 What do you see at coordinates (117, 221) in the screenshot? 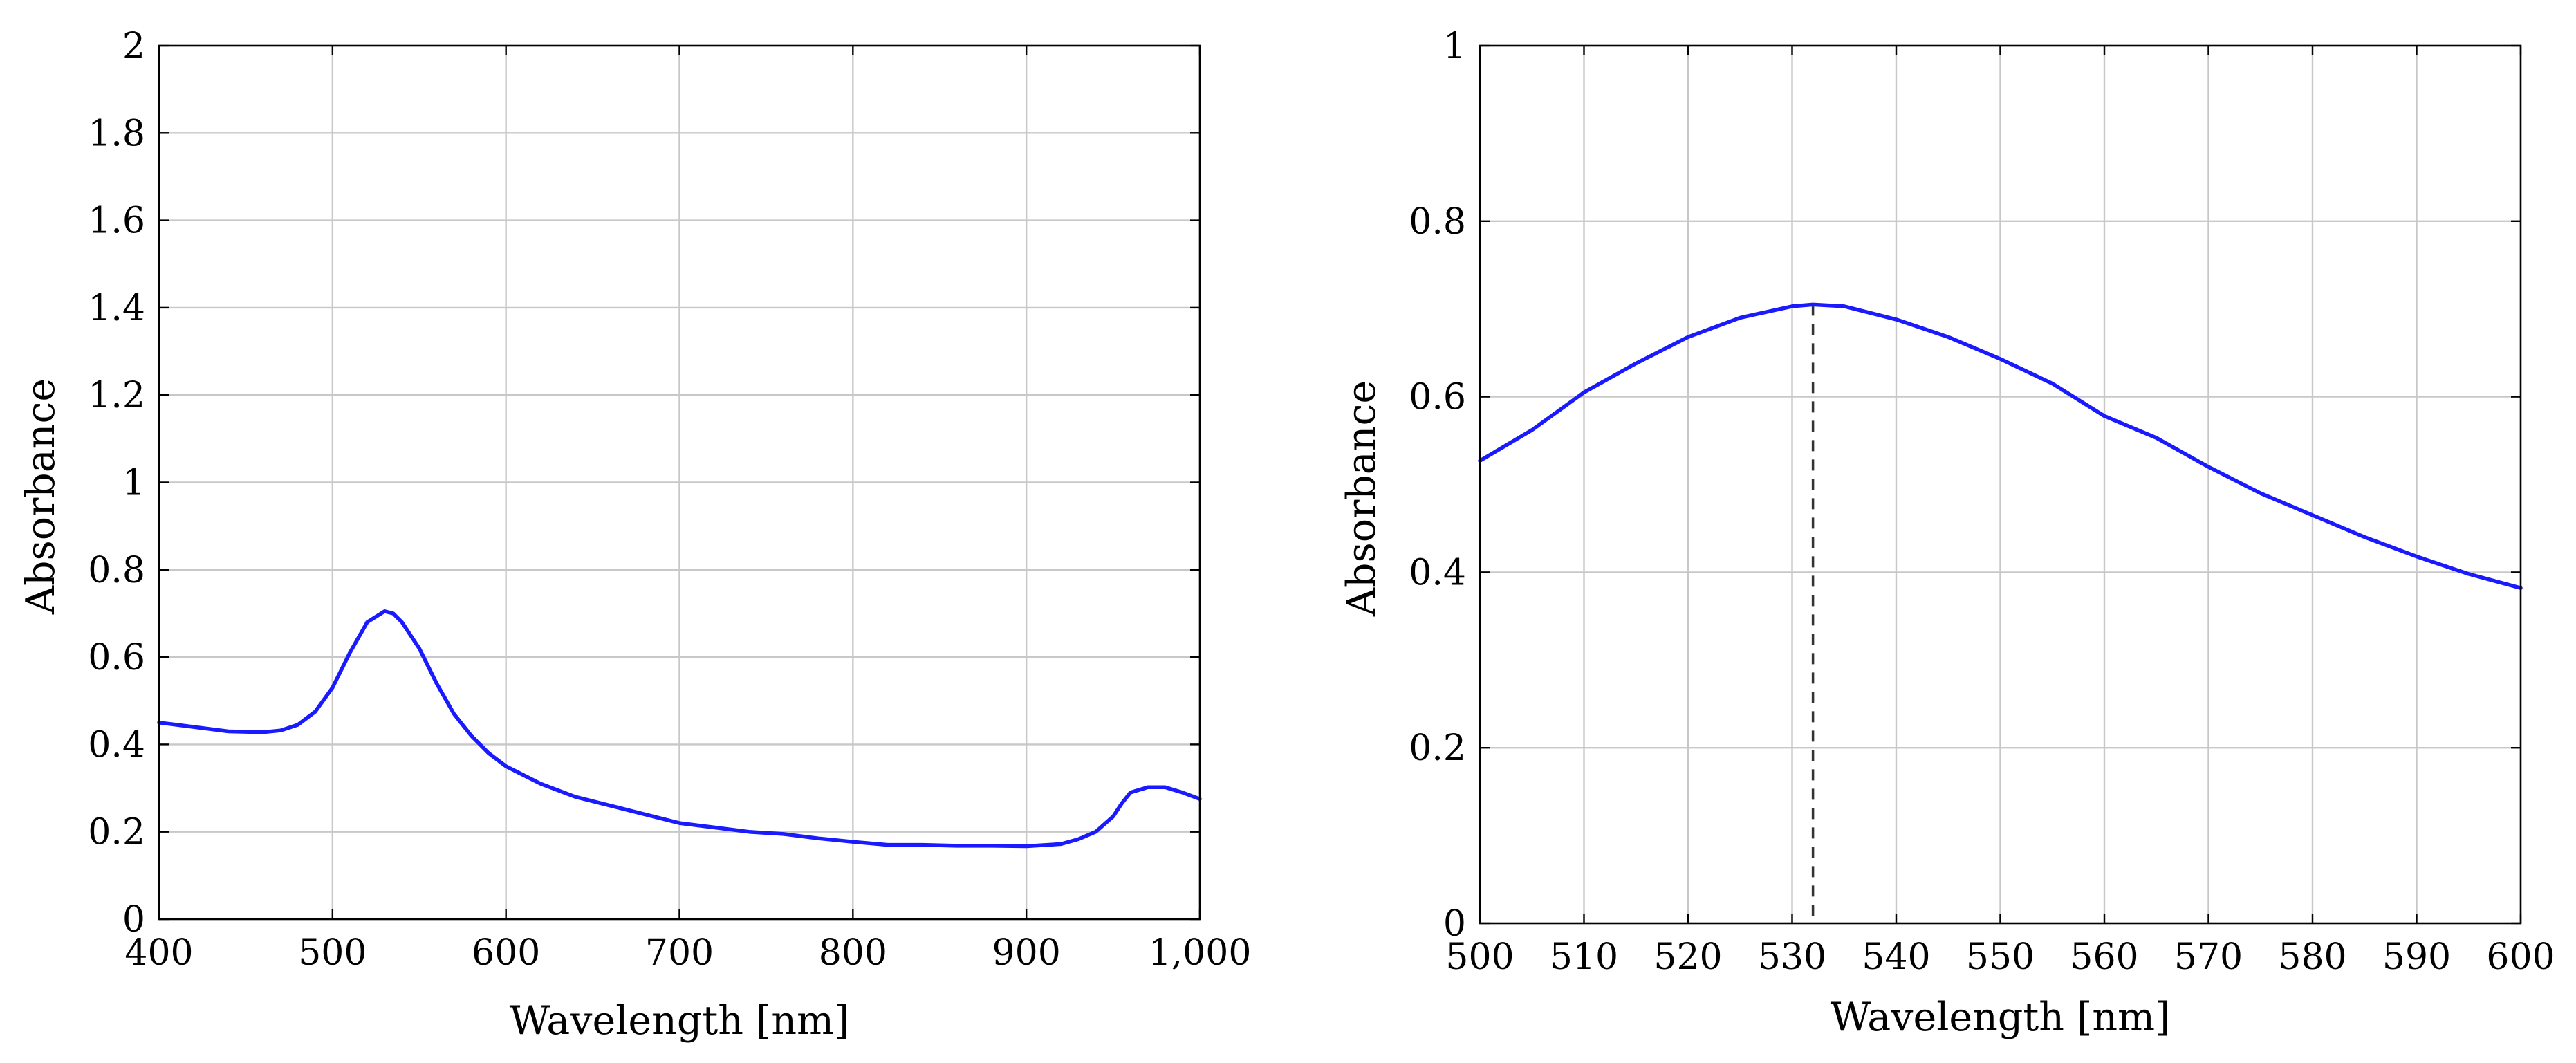
I see `left-y-tick-label: 1.6` at bounding box center [117, 221].